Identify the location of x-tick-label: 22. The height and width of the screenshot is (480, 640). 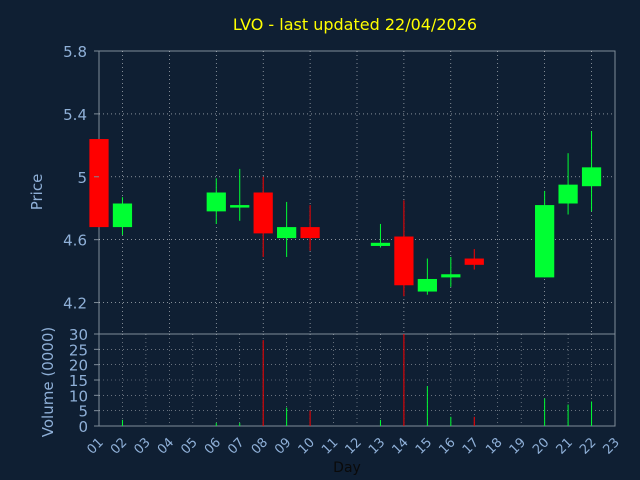
(588, 446).